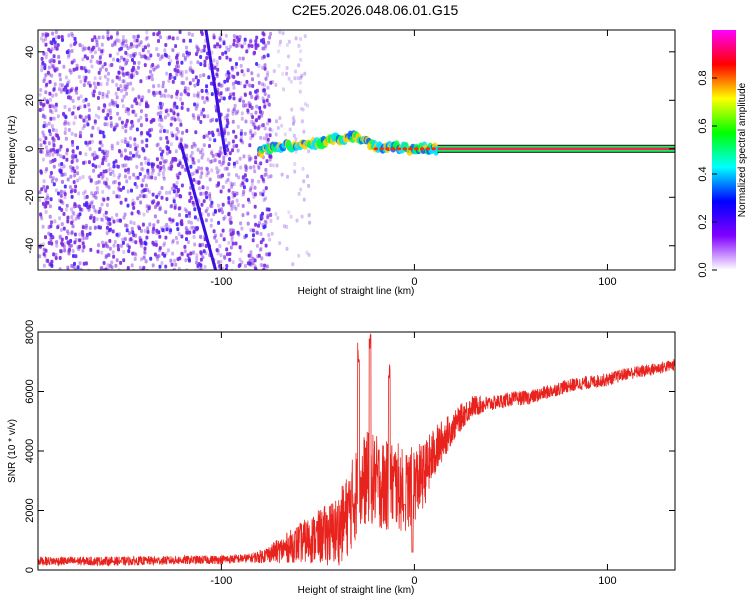  Describe the element at coordinates (724, 150) in the screenshot. I see `colorbar-gradient` at that location.